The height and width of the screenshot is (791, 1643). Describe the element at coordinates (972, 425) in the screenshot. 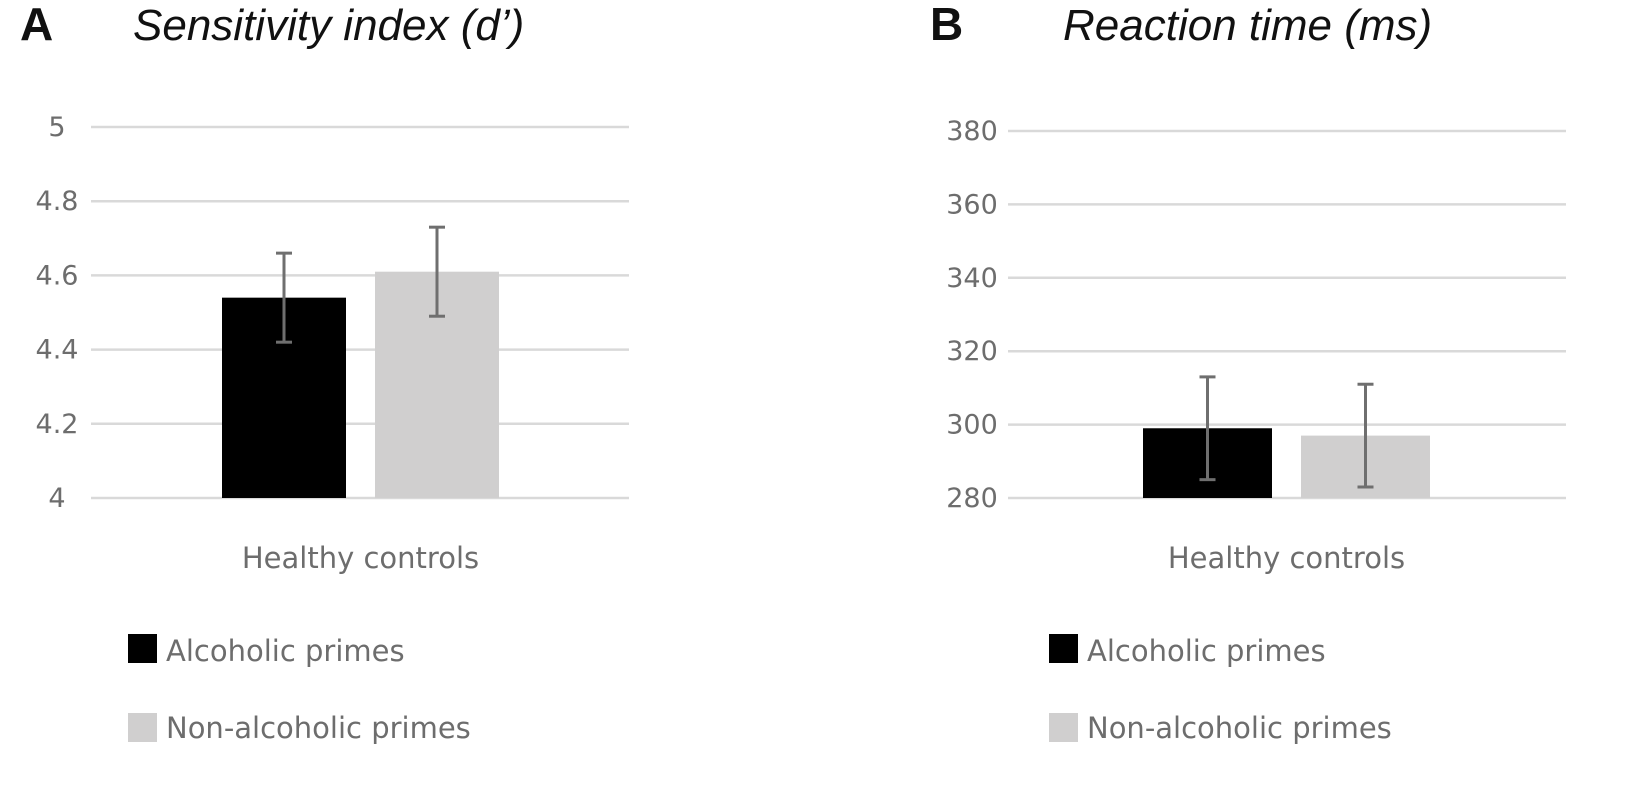

I see `y-tick-label: 300` at that location.